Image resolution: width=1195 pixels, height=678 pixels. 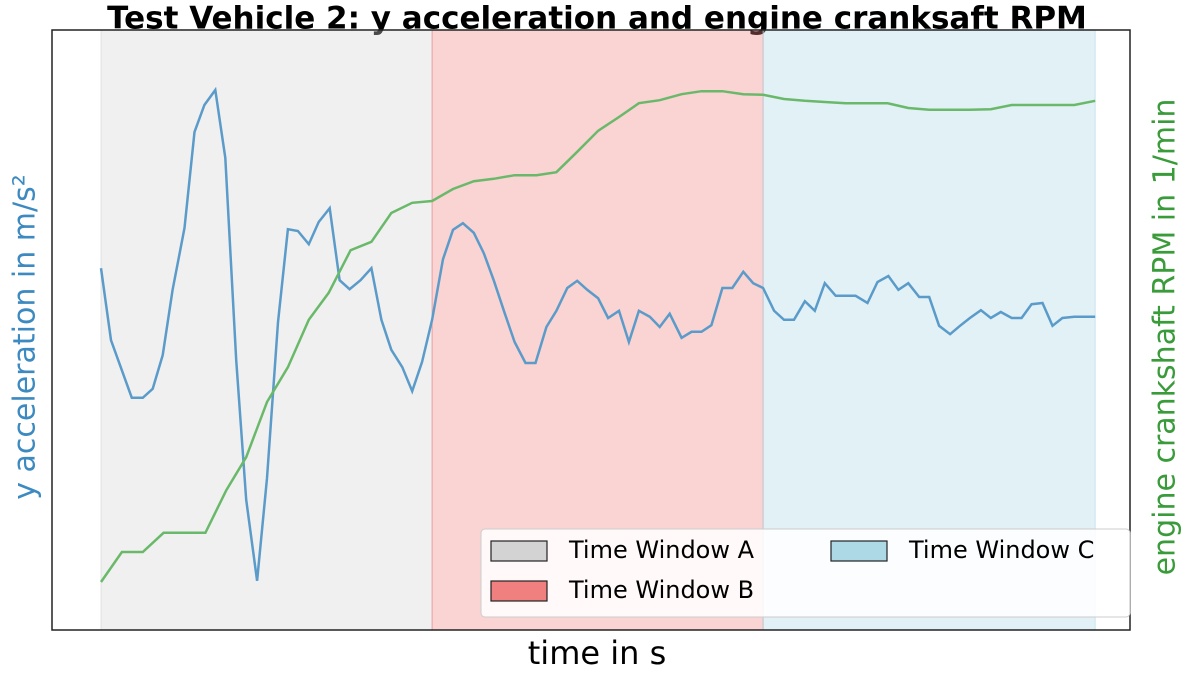 I want to click on legend-label: Time Window B, so click(x=661, y=590).